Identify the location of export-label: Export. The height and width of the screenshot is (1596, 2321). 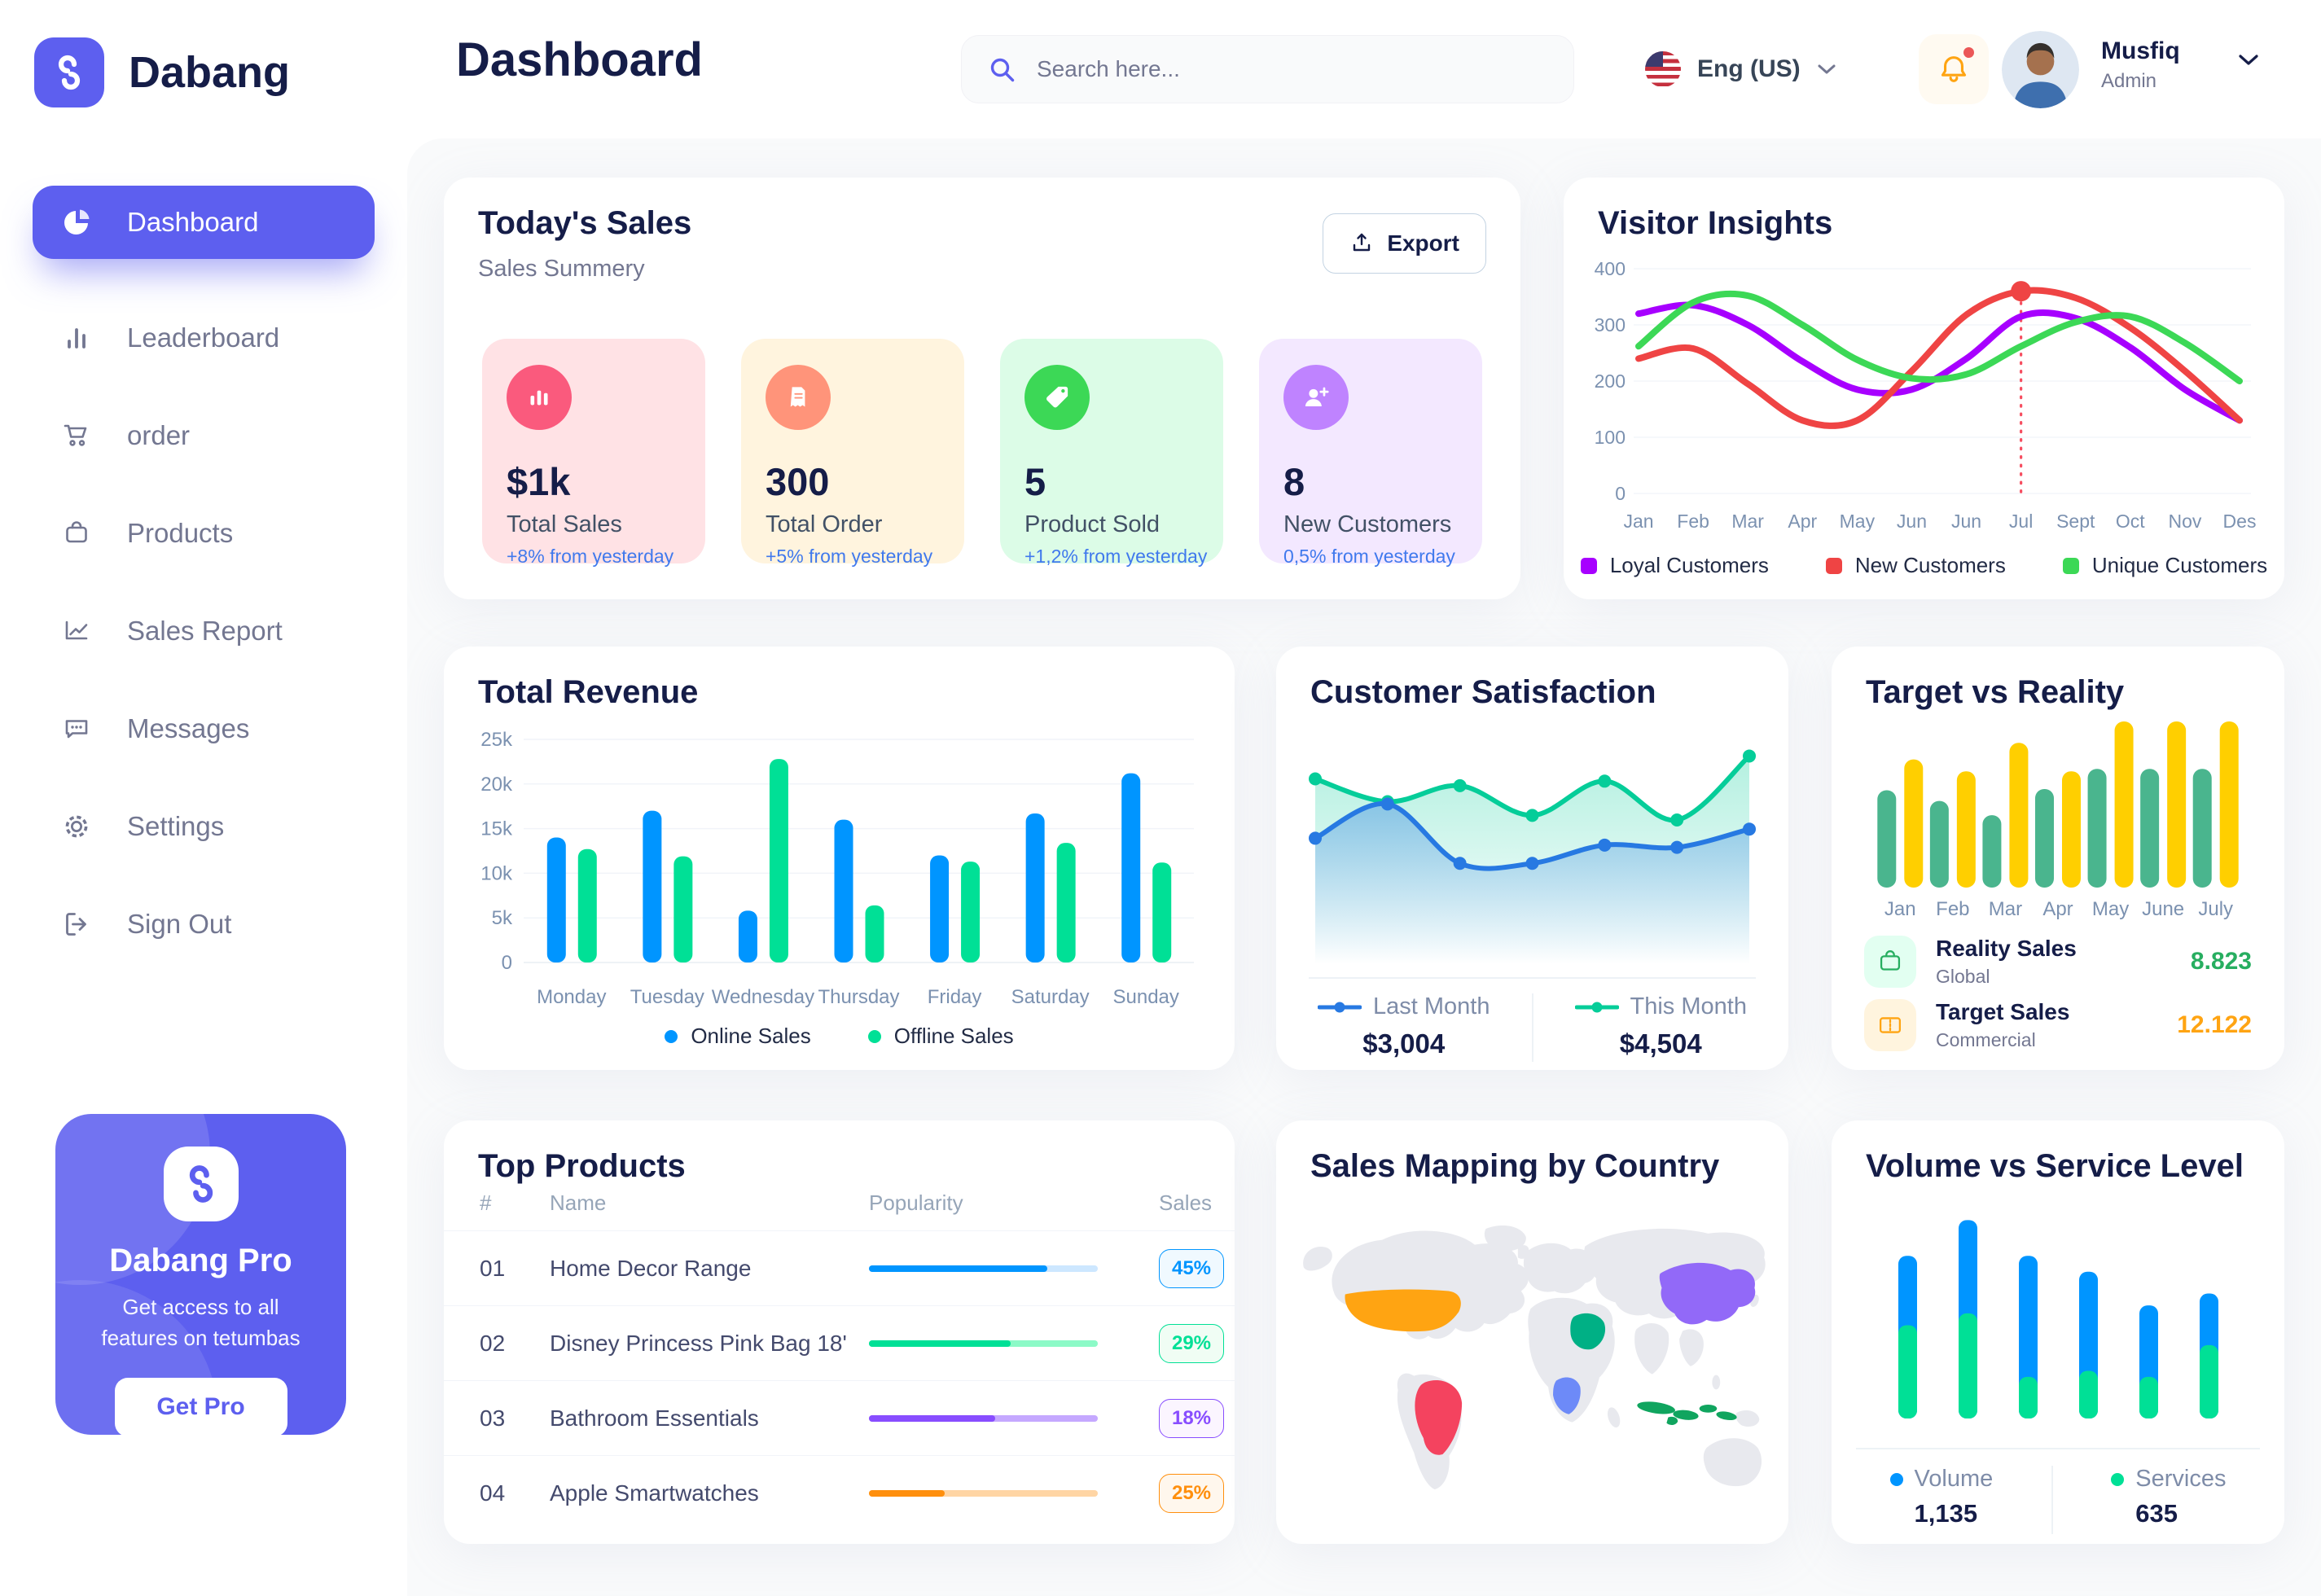
(1423, 243).